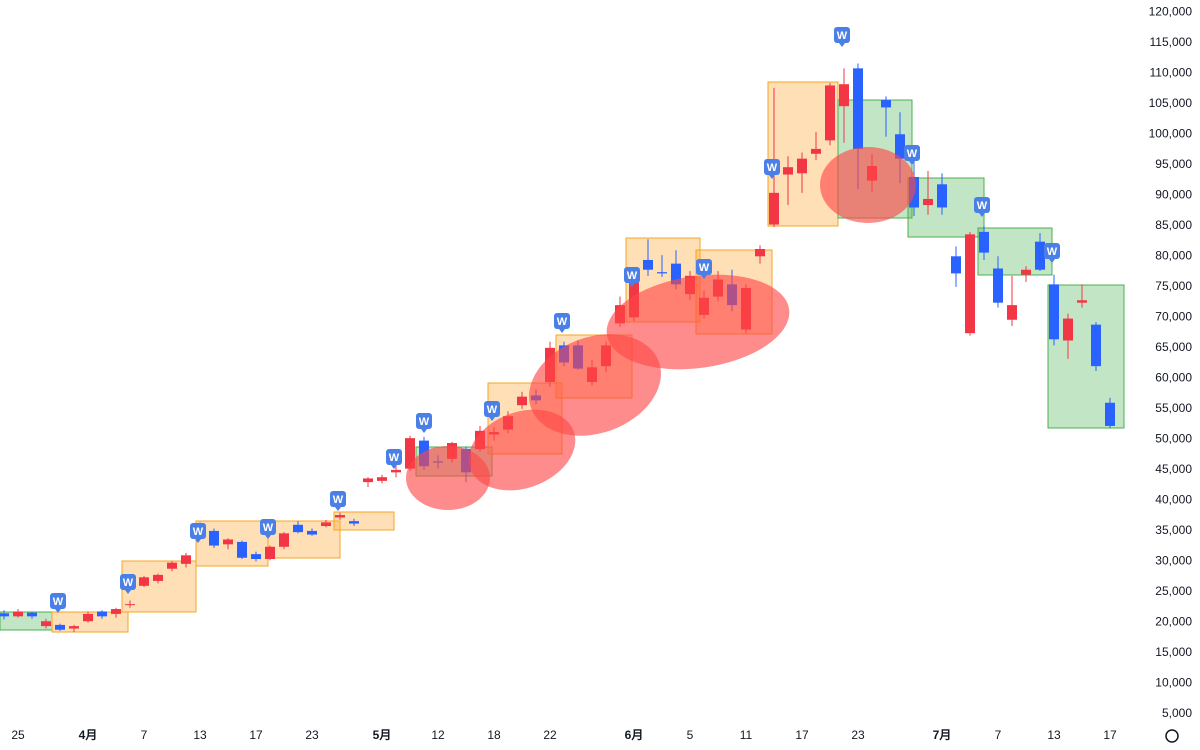 Image resolution: width=1200 pixels, height=750 pixels. I want to click on y-tick-label: 50,000, so click(1173, 439).